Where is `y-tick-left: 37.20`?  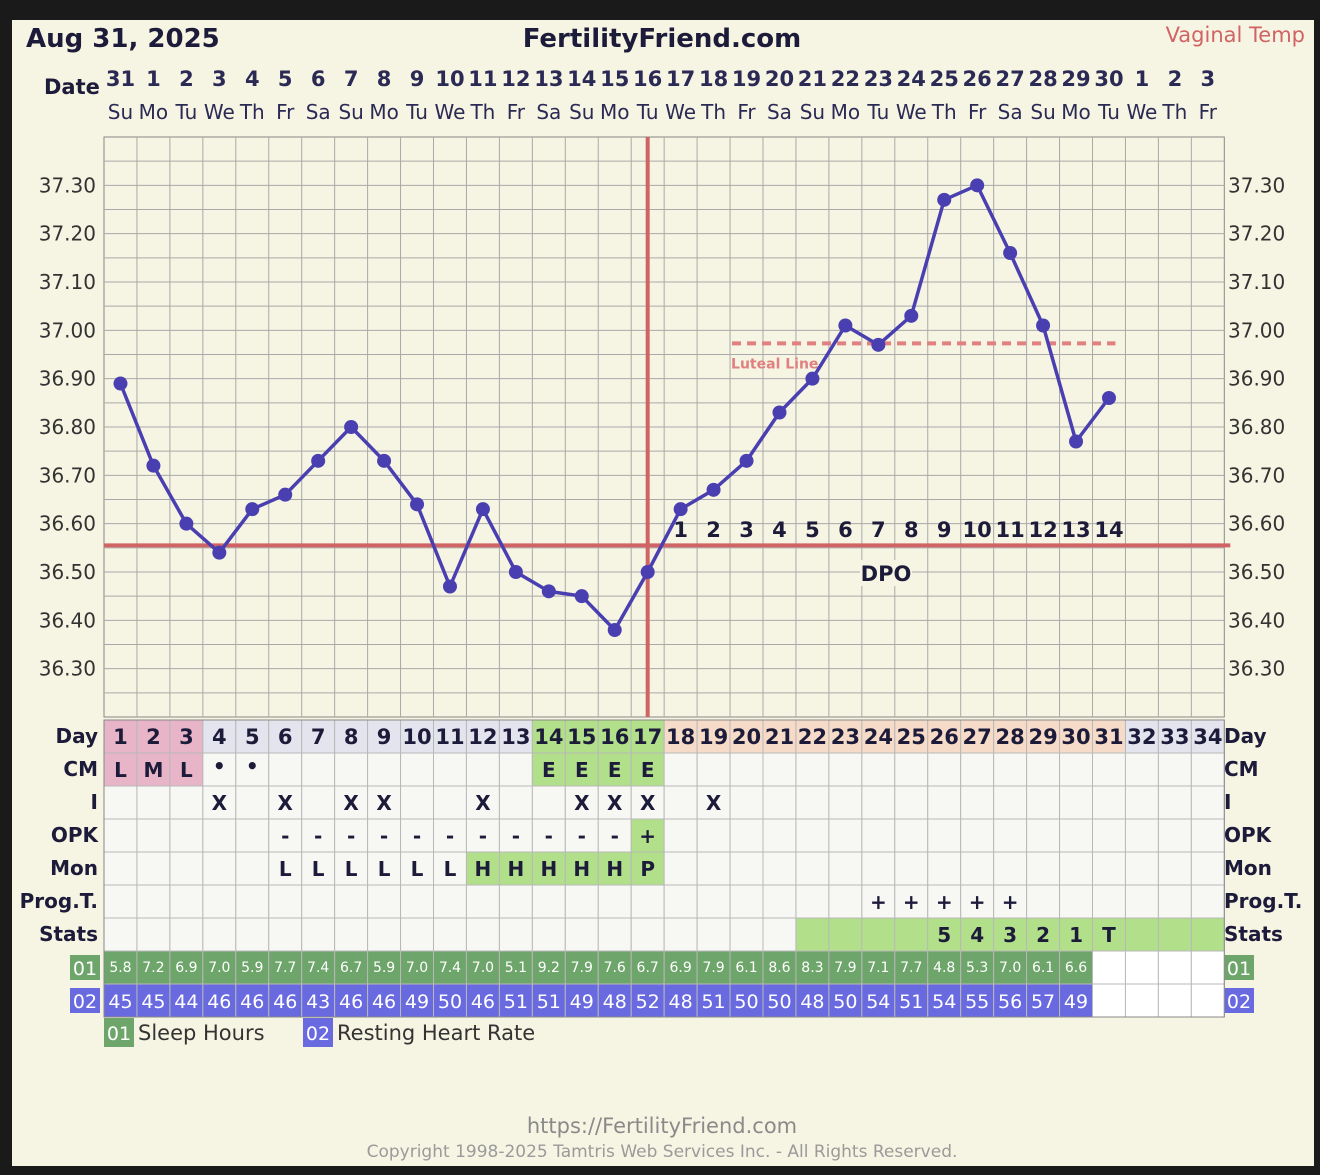 y-tick-left: 37.20 is located at coordinates (67, 234).